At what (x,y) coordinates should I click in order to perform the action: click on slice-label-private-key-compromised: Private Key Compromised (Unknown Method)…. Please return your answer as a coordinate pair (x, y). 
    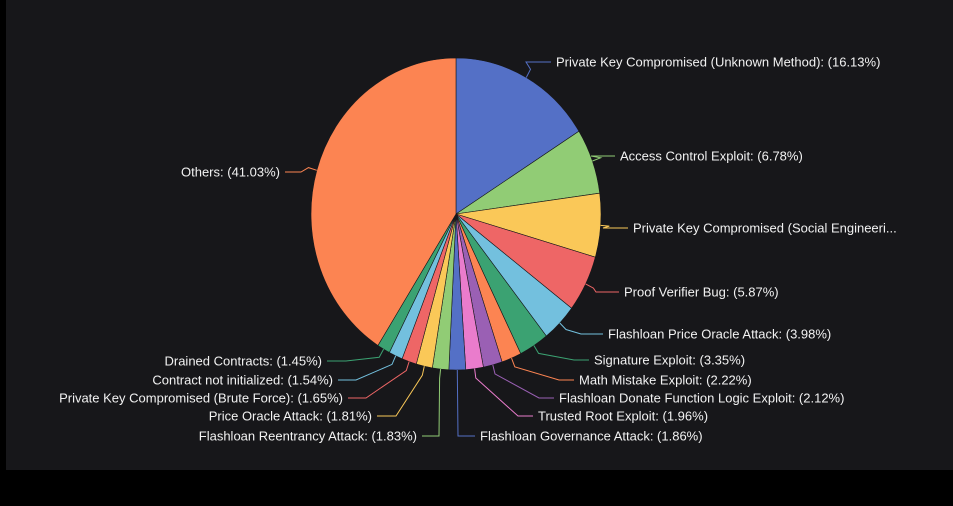
    Looking at the image, I should click on (718, 62).